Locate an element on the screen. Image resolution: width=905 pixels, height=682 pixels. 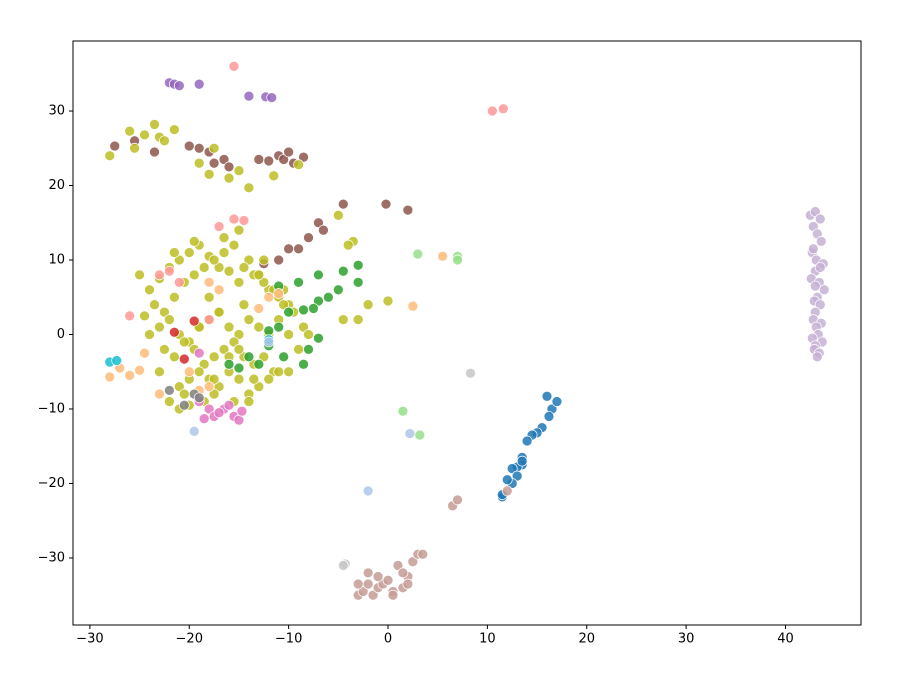
x-tick-label: 30 is located at coordinates (686, 639).